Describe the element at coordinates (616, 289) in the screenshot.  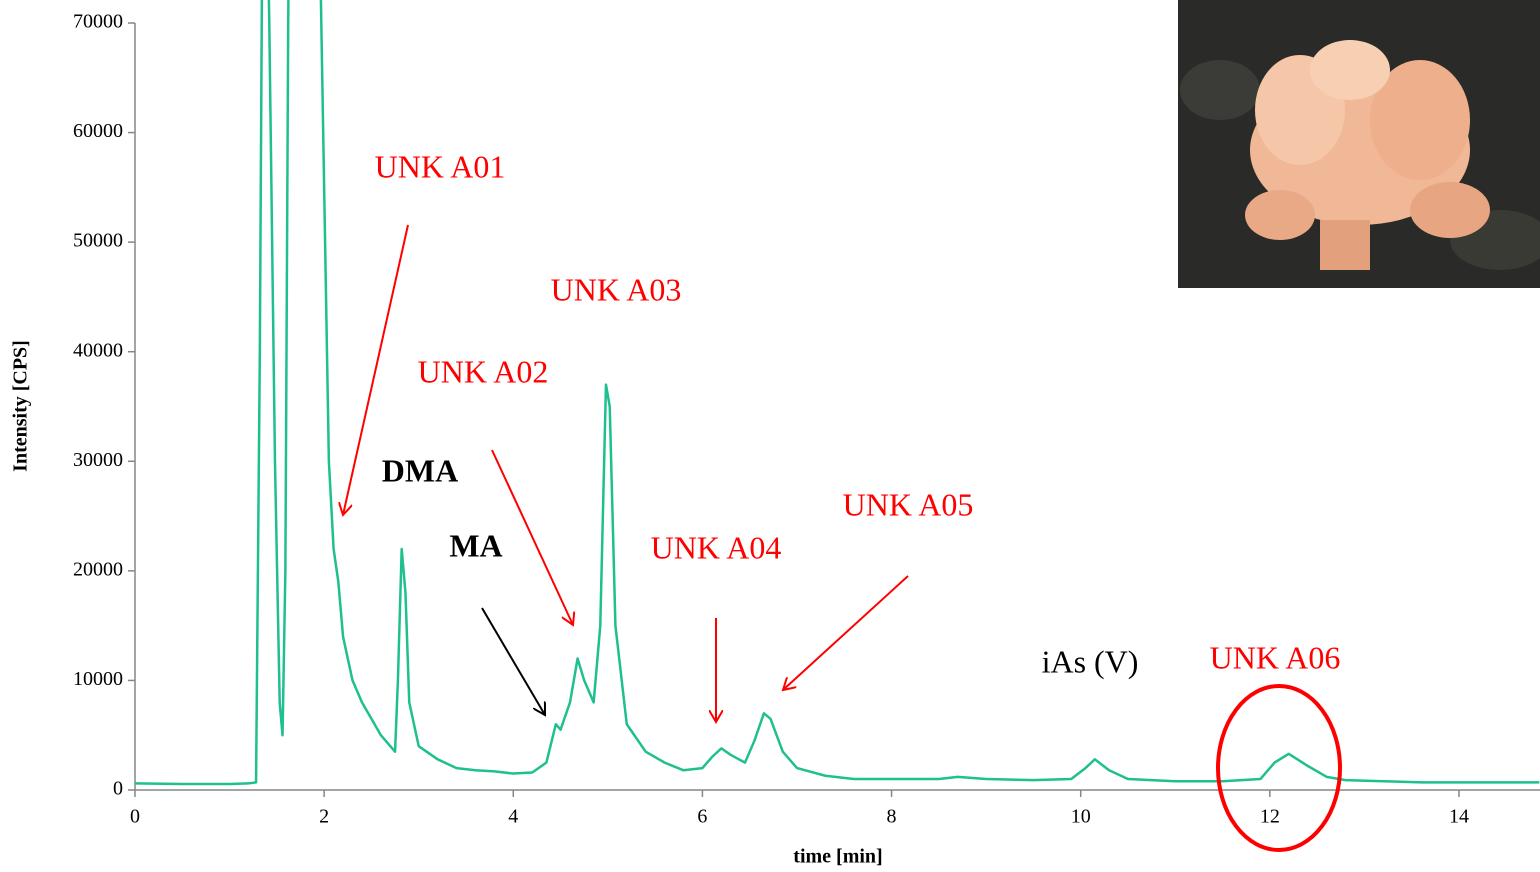
I see `annotation: UNK A03` at that location.